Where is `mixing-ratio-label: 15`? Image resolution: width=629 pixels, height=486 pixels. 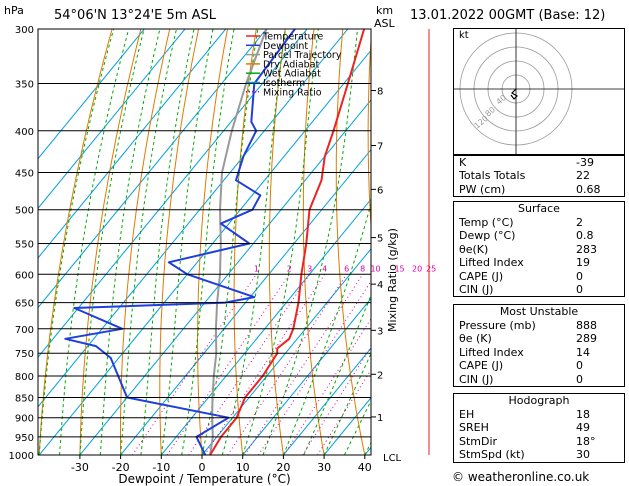
mixing-ratio-label: 15 is located at coordinates (399, 268).